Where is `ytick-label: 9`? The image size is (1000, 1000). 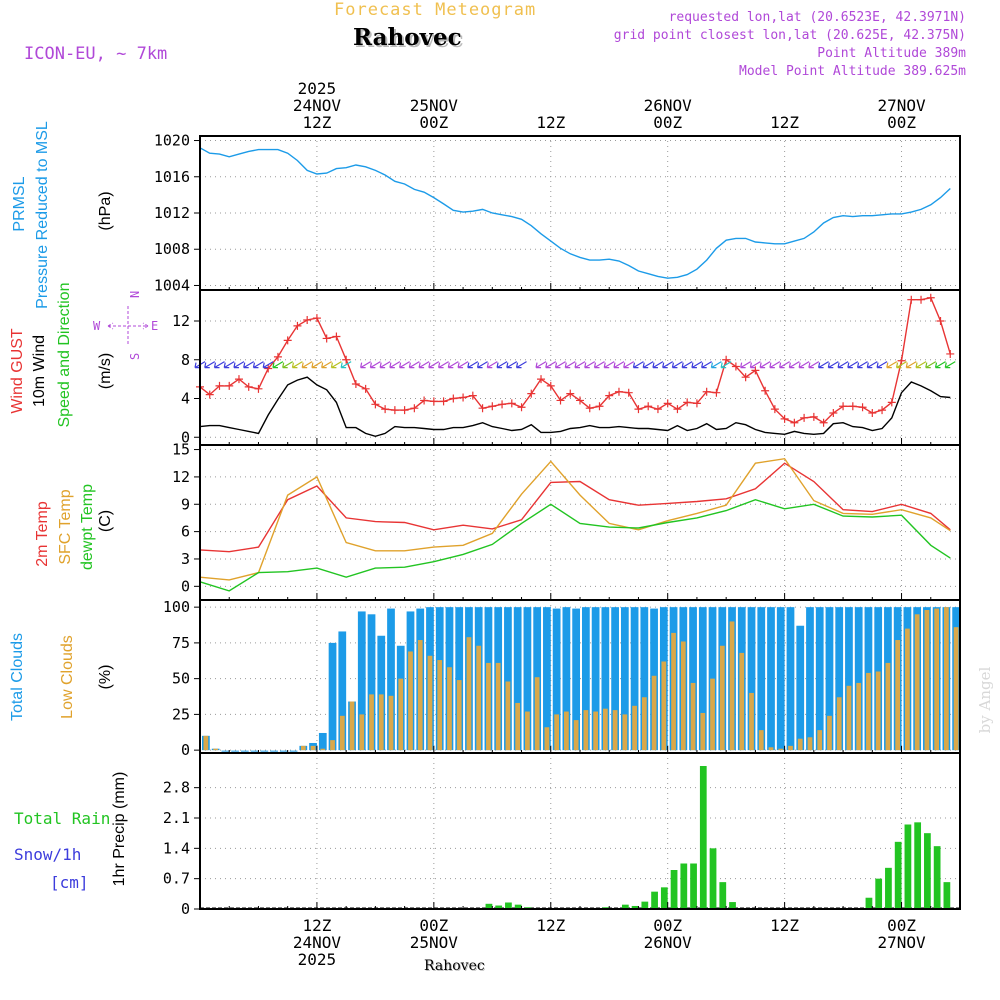 ytick-label: 9 is located at coordinates (185, 504).